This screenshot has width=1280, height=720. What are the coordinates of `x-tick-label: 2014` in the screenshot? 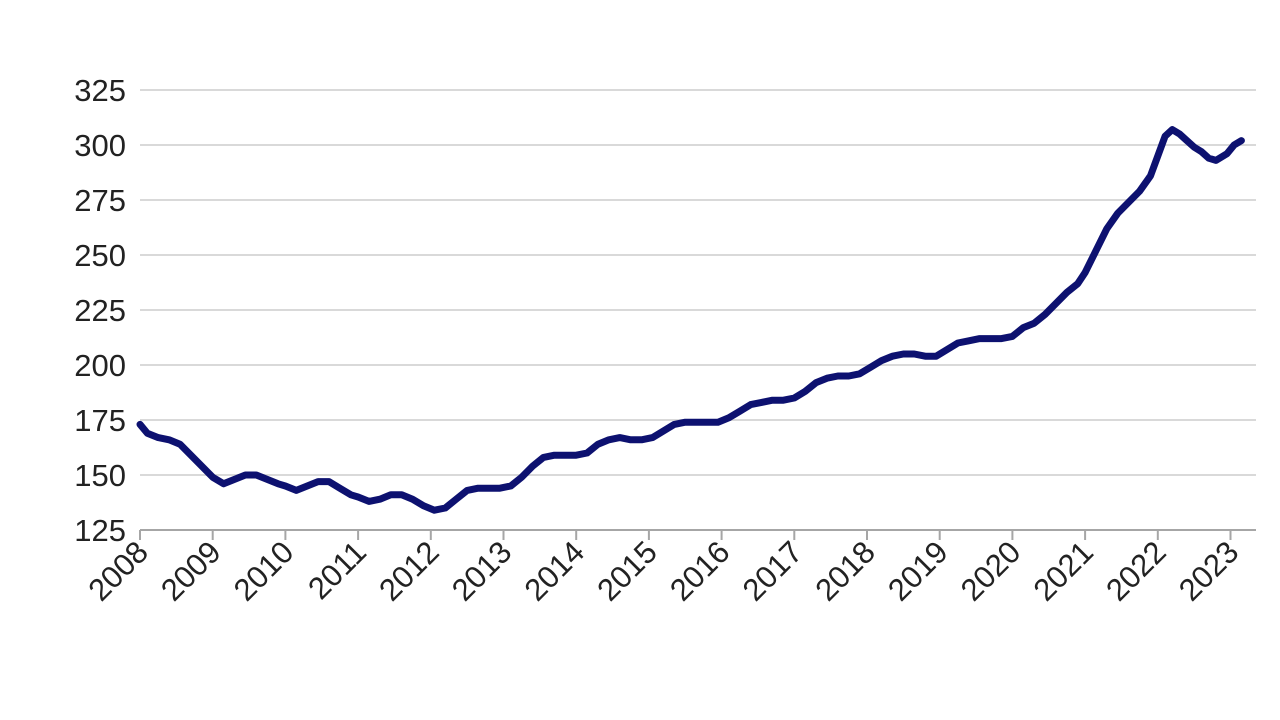 It's located at (555, 571).